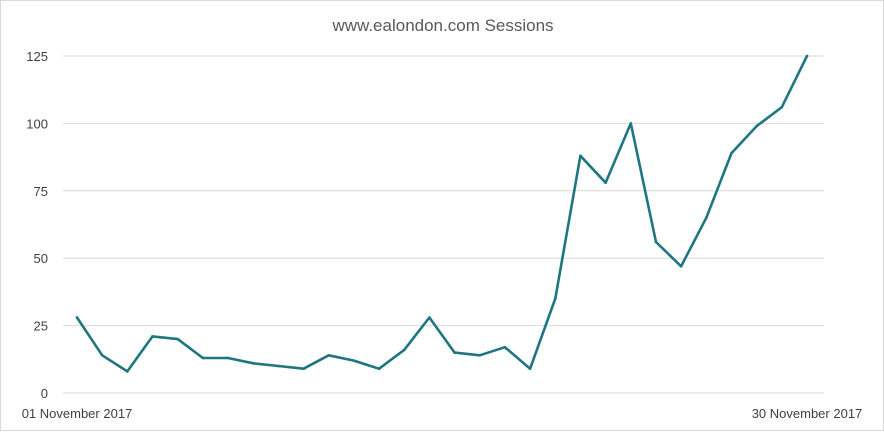 This screenshot has height=432, width=884. What do you see at coordinates (41, 326) in the screenshot?
I see `y-tick-label-25: 25` at bounding box center [41, 326].